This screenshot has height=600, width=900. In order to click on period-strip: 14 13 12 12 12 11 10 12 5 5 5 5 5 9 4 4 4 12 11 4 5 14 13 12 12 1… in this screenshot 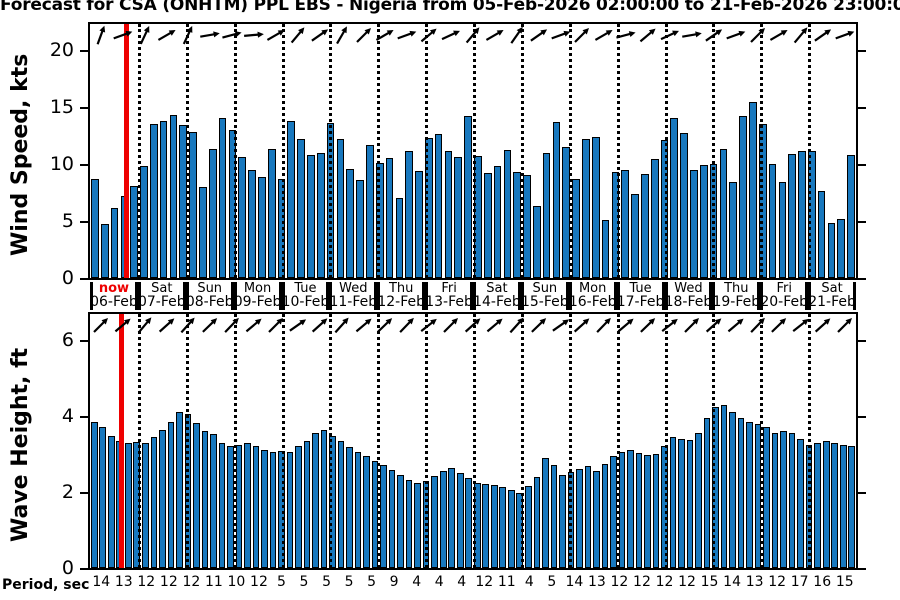, I will do `click(473, 586)`.